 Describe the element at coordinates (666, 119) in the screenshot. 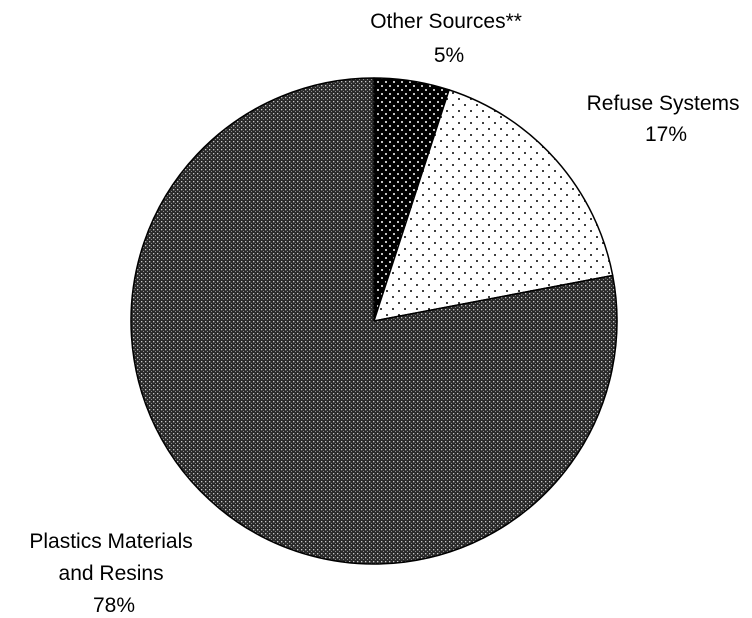

I see `slice-label-refuse-systems: Refuse Systems 17%` at that location.